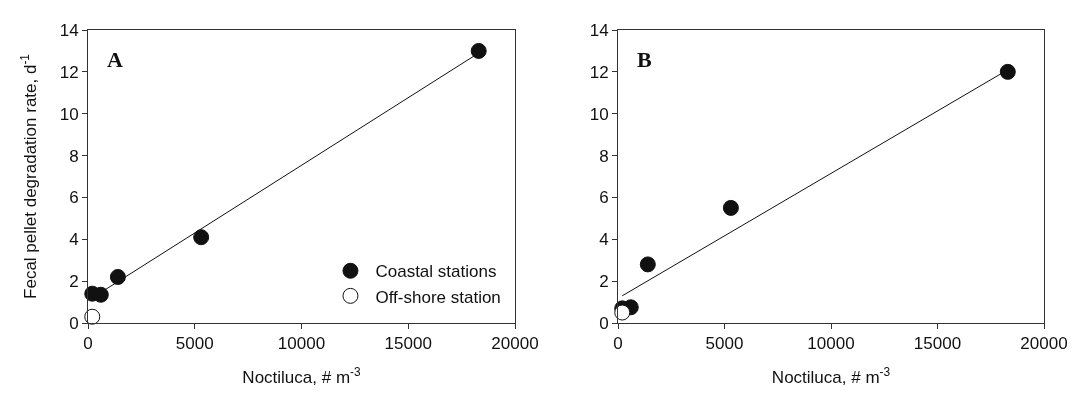 The height and width of the screenshot is (410, 1074). I want to click on annotation: A, so click(115, 59).